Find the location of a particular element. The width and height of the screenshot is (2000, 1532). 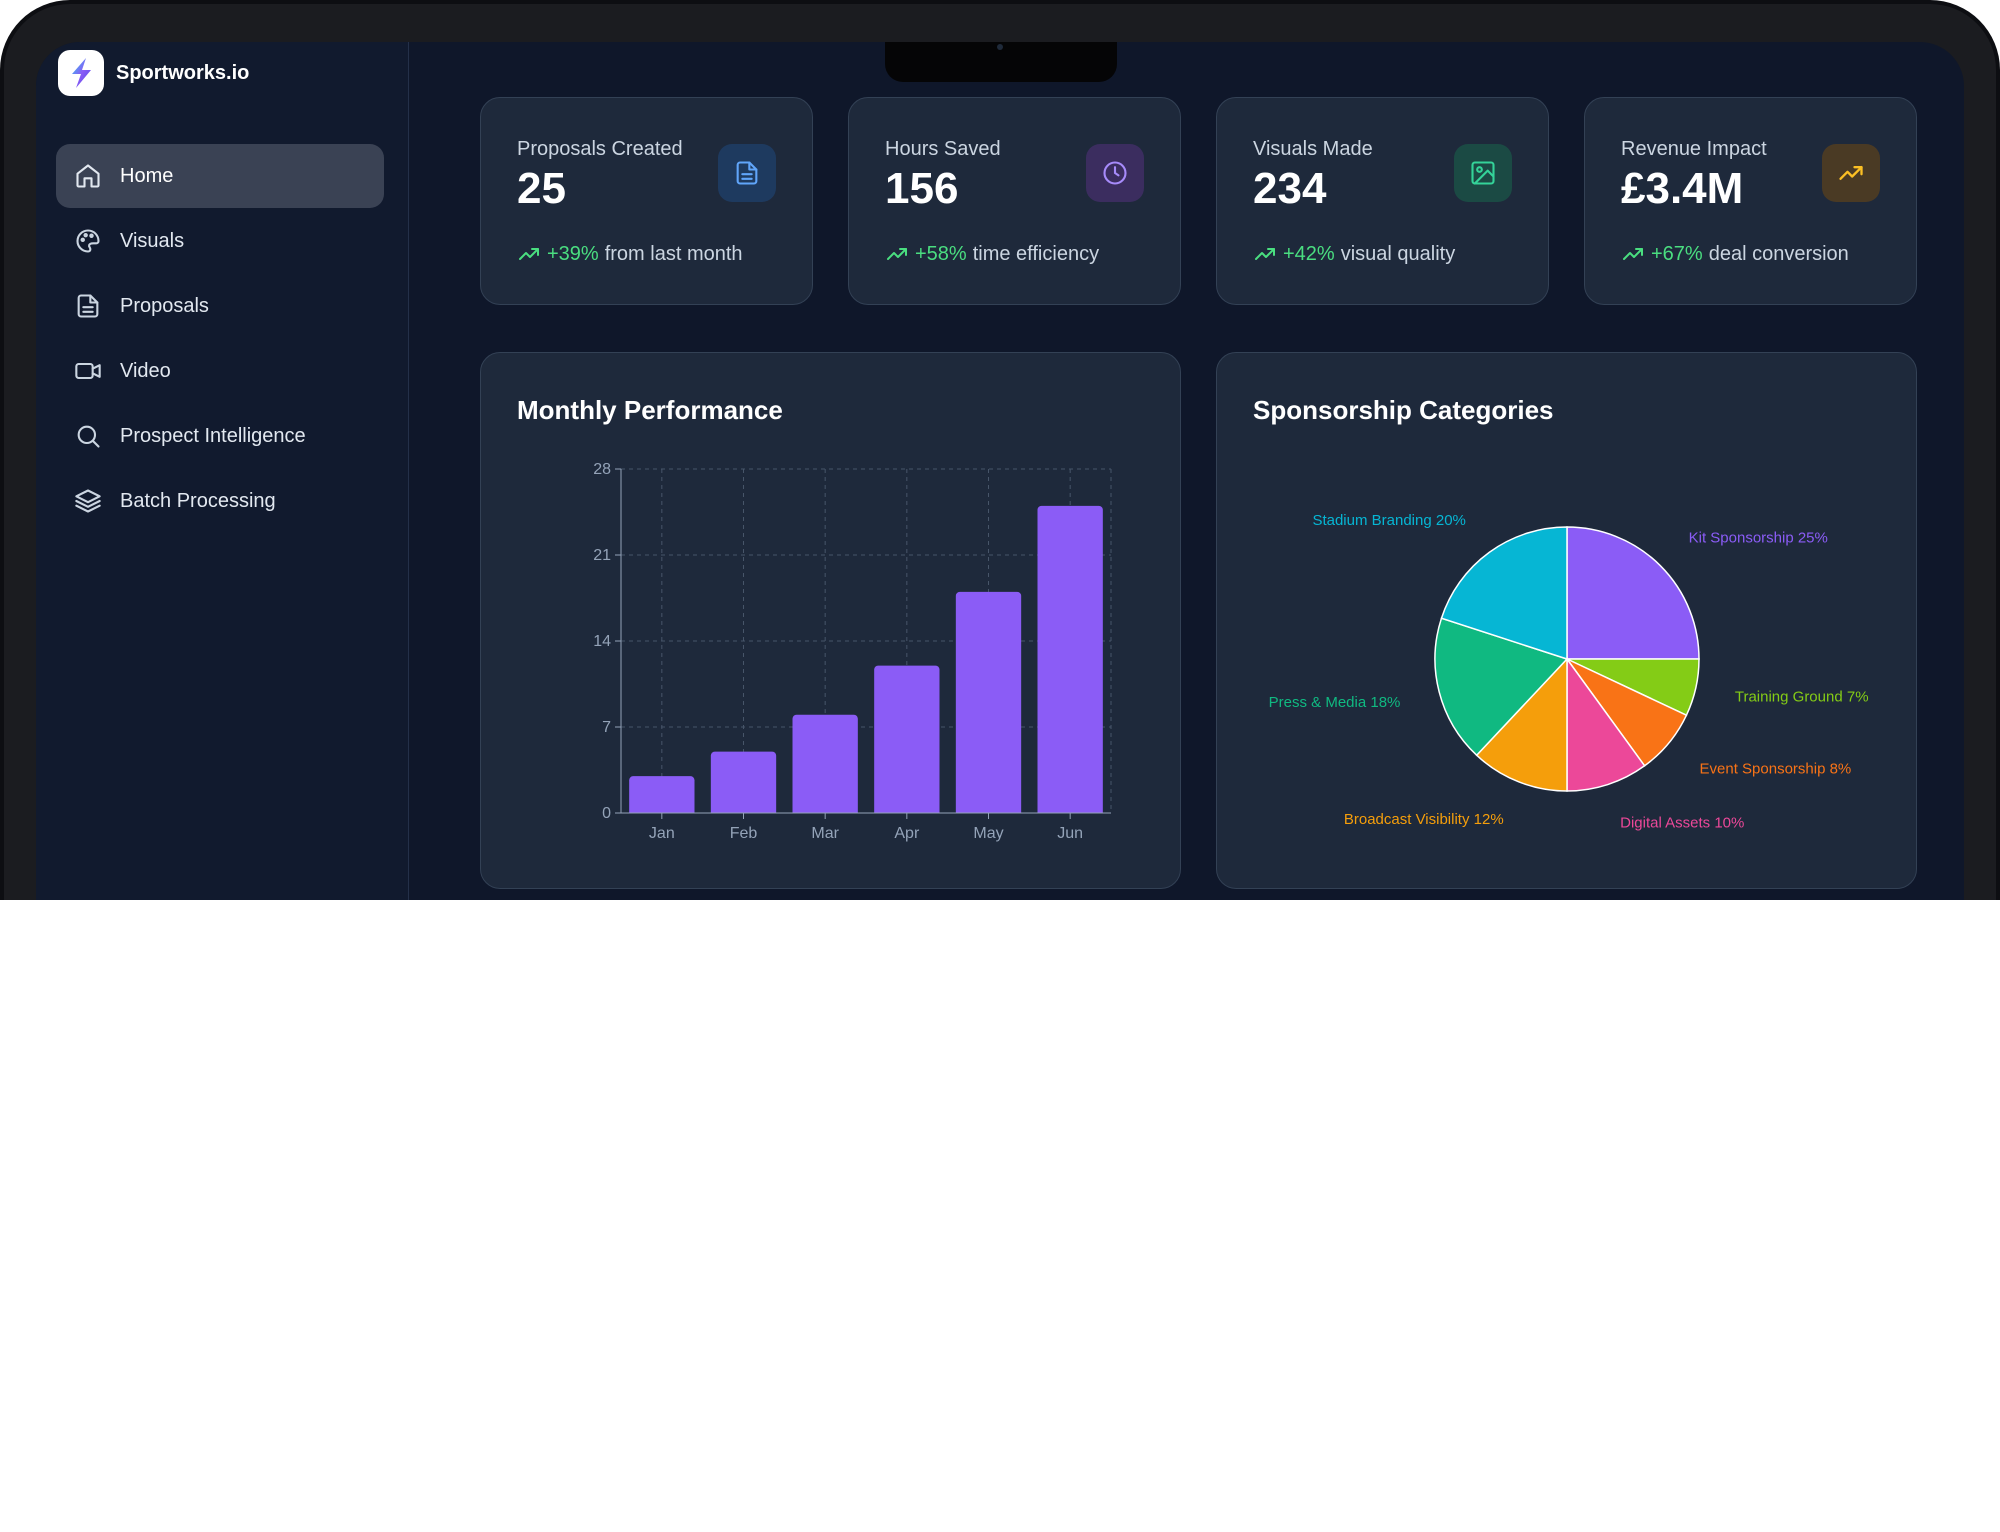

layers-icon is located at coordinates (88, 501).